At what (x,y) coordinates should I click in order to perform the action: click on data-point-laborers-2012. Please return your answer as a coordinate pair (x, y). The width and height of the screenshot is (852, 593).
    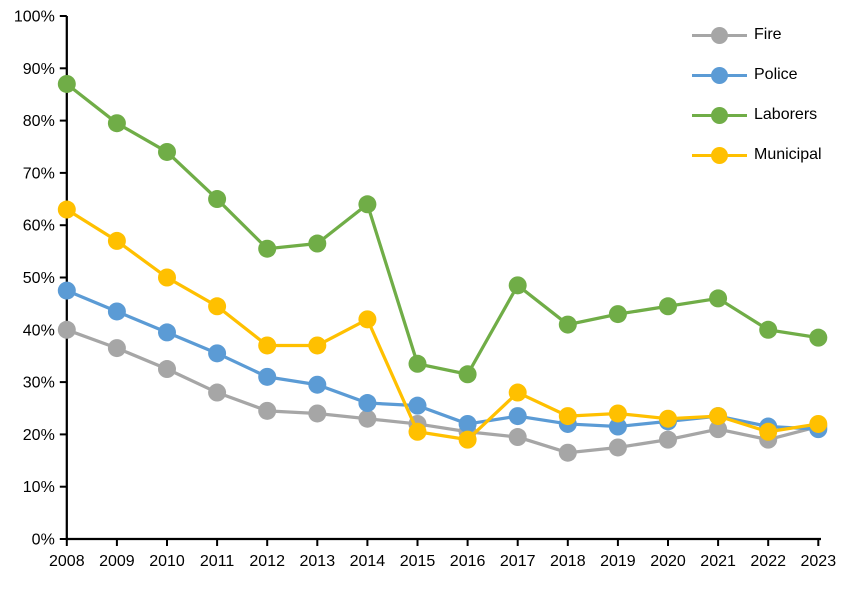
    Looking at the image, I should click on (267, 248).